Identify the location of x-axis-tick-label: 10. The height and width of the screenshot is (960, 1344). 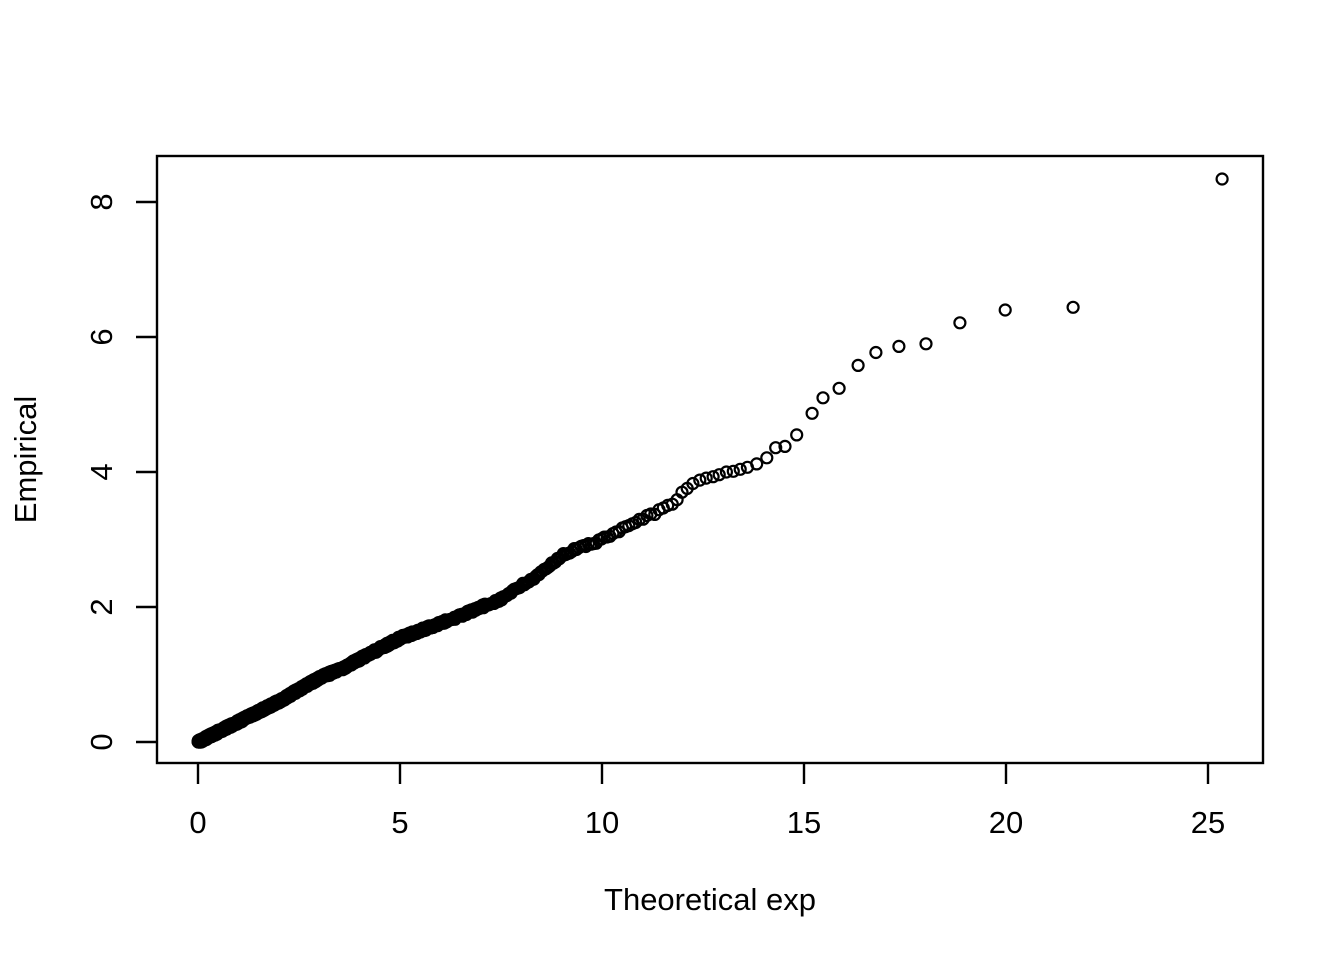
(602, 822).